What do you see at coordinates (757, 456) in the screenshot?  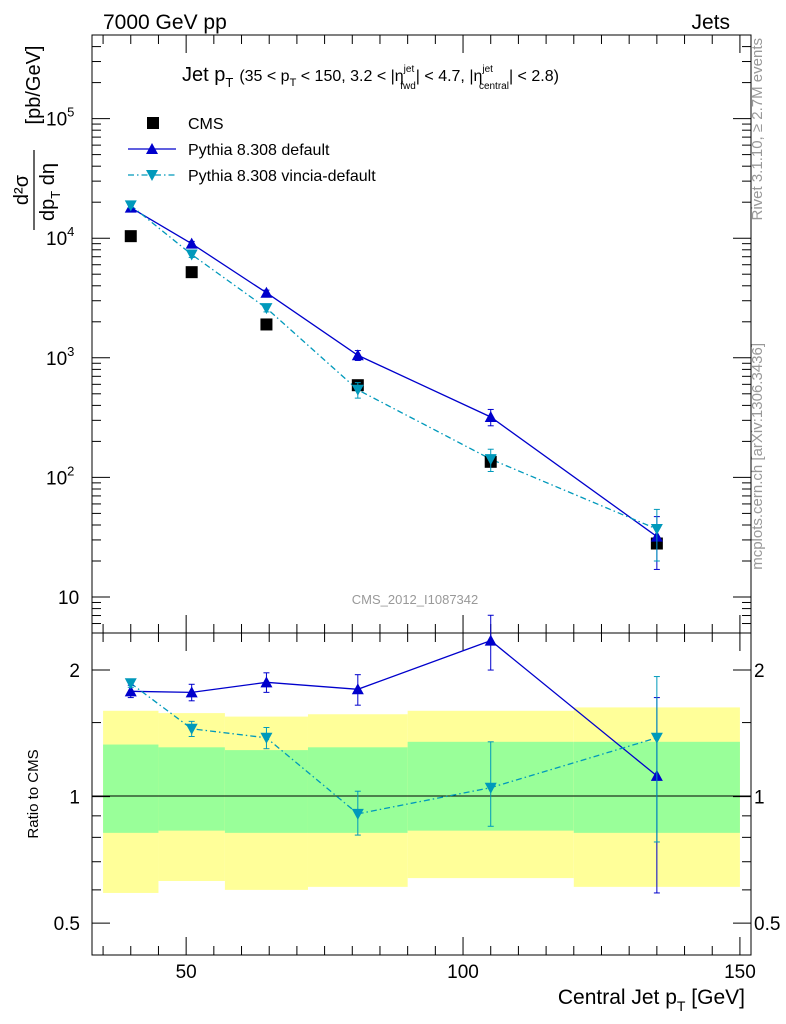 I see `source-label: mcplots.cern.ch [arXiv:1306.3436]` at bounding box center [757, 456].